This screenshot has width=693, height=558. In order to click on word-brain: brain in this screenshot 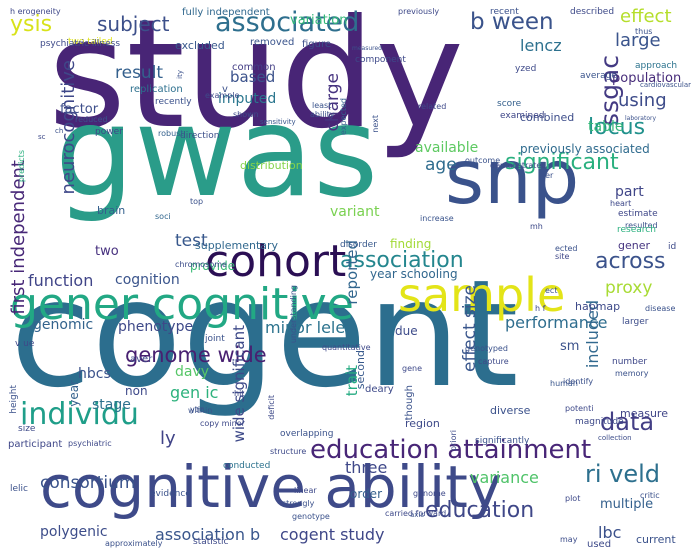, I will do `click(111, 210)`.